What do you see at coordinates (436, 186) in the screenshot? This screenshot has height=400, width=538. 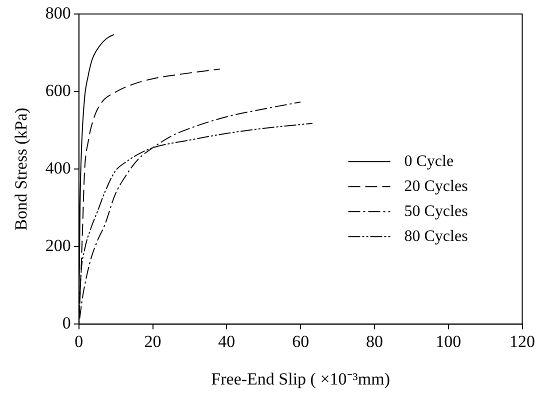 I see `legend-label: 20 Cycles` at bounding box center [436, 186].